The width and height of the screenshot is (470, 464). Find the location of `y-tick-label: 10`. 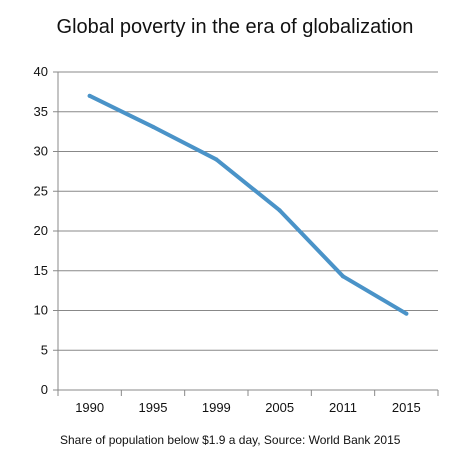

y-tick-label: 10 is located at coordinates (41, 310).